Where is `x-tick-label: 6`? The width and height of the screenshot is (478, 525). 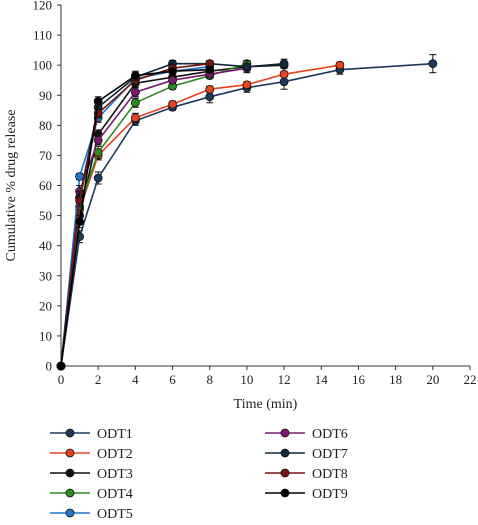
x-tick-label: 6 is located at coordinates (172, 379).